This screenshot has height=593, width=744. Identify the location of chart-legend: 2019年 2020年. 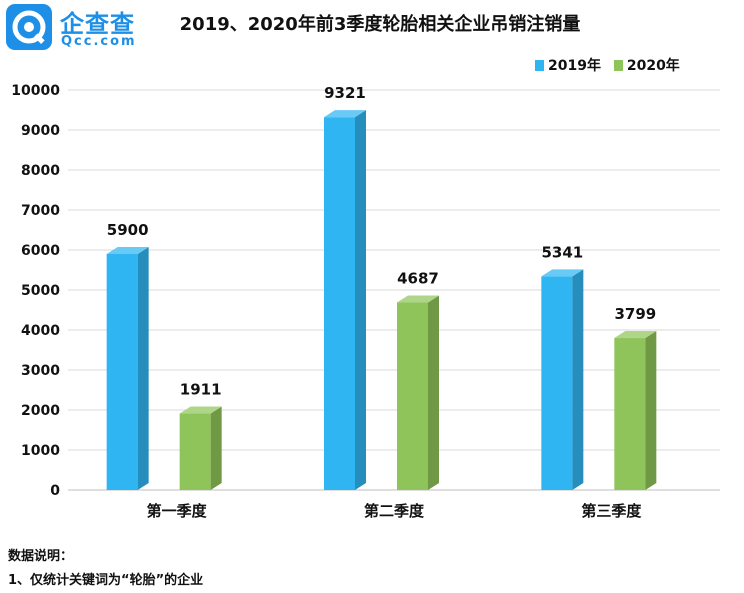
(611, 65).